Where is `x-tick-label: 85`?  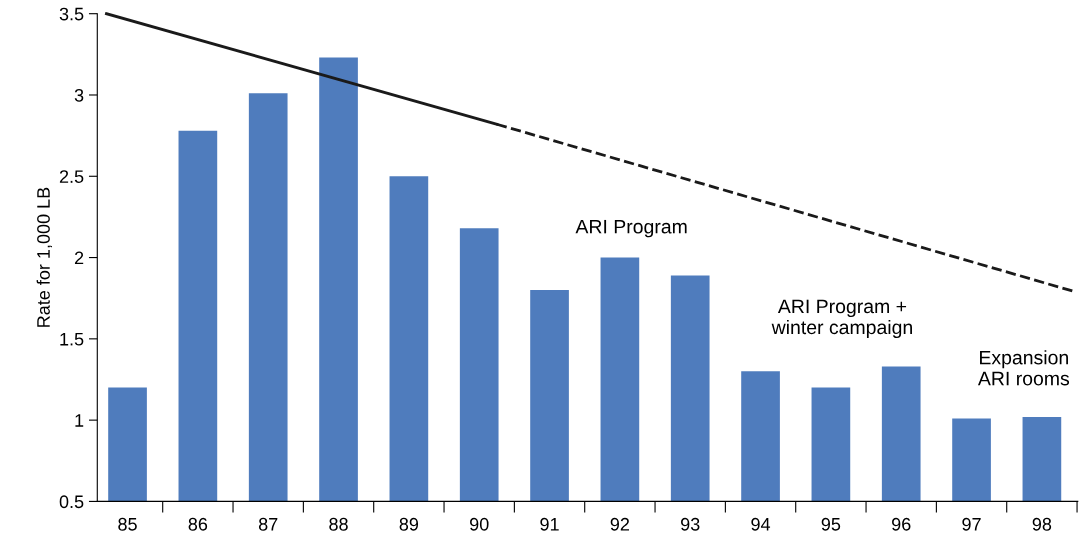 x-tick-label: 85 is located at coordinates (127, 524).